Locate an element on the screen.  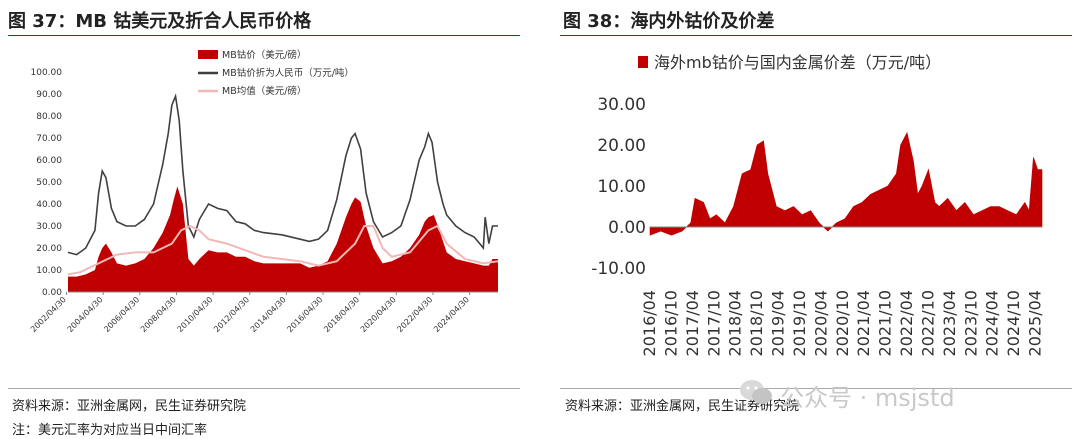
left-source-rule is located at coordinates (264, 388).